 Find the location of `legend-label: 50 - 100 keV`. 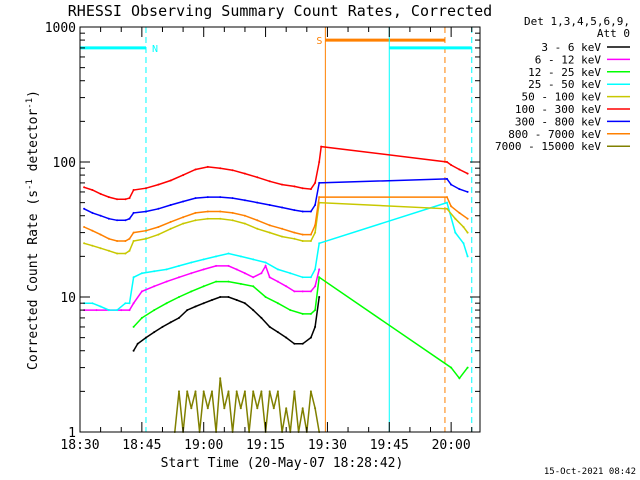

legend-label: 50 - 100 keV is located at coordinates (562, 97).